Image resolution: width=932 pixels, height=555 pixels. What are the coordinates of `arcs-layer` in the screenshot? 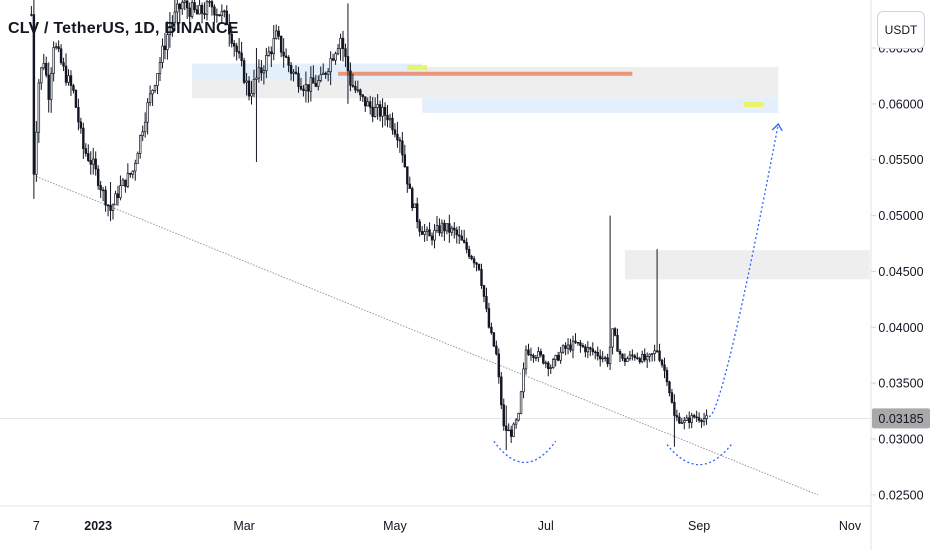 It's located at (612, 453).